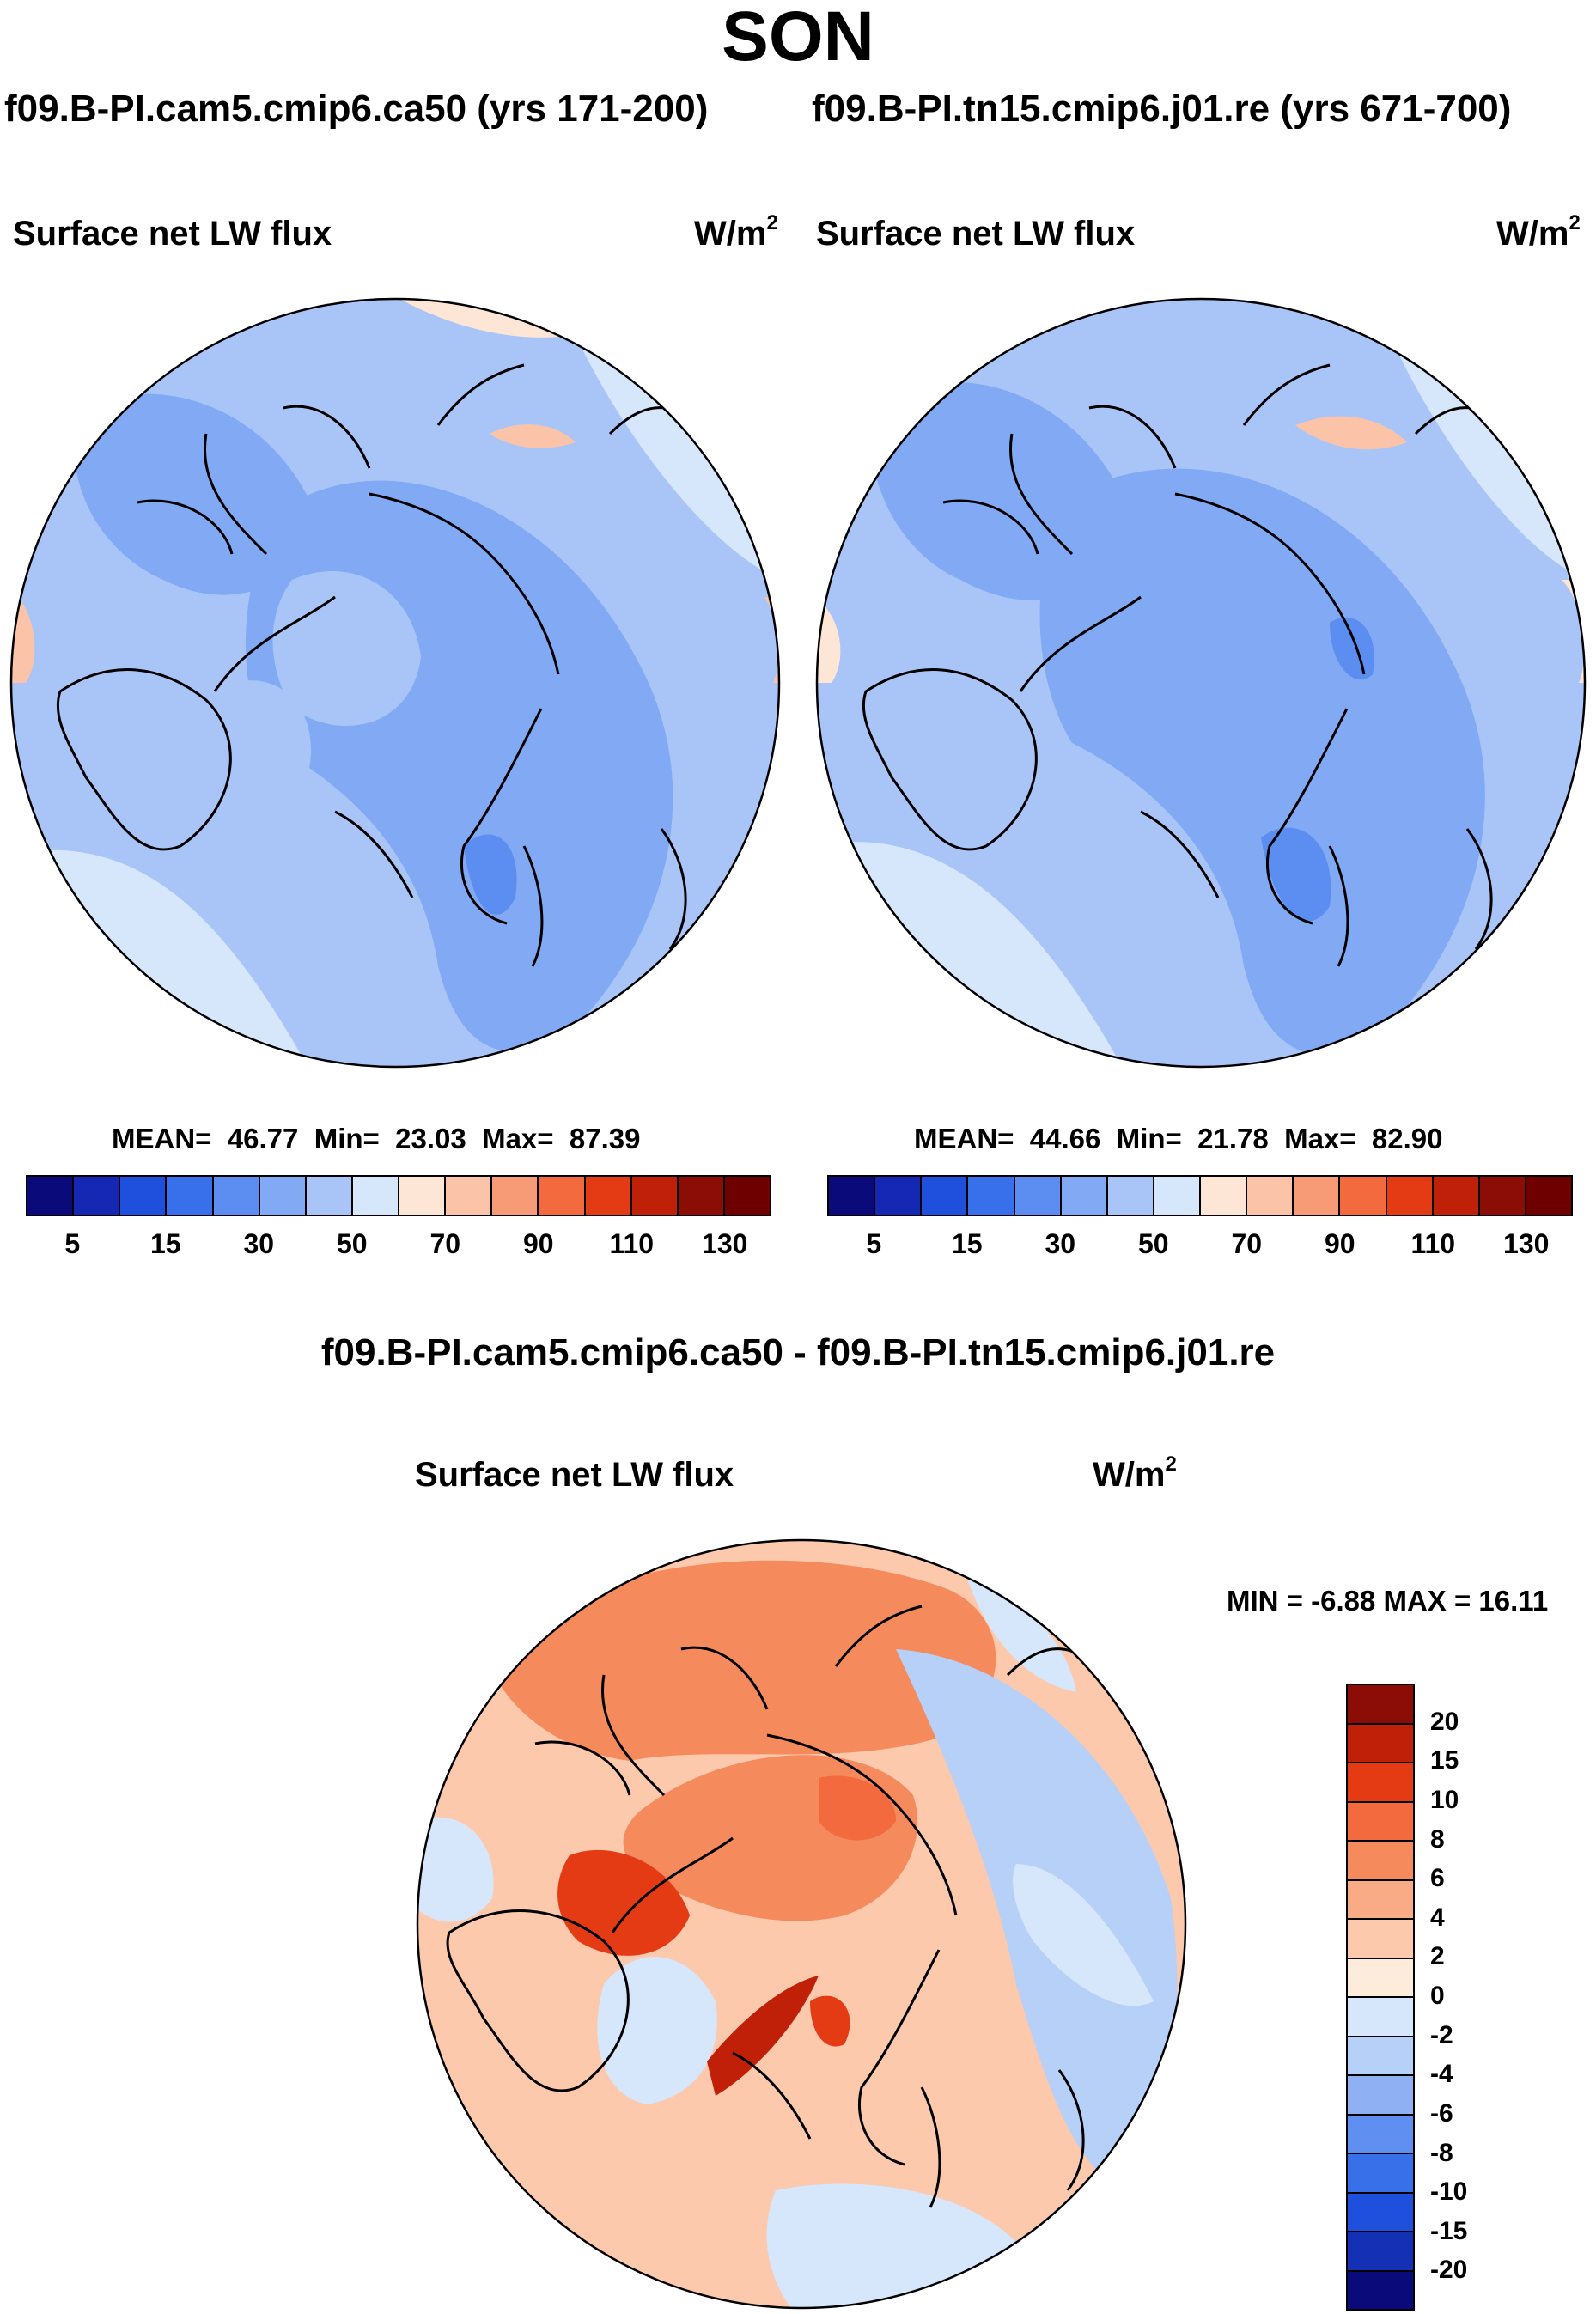 This screenshot has height=2314, width=1596. What do you see at coordinates (623, 1903) in the screenshot?
I see `panel3-field-archipelago-hot` at bounding box center [623, 1903].